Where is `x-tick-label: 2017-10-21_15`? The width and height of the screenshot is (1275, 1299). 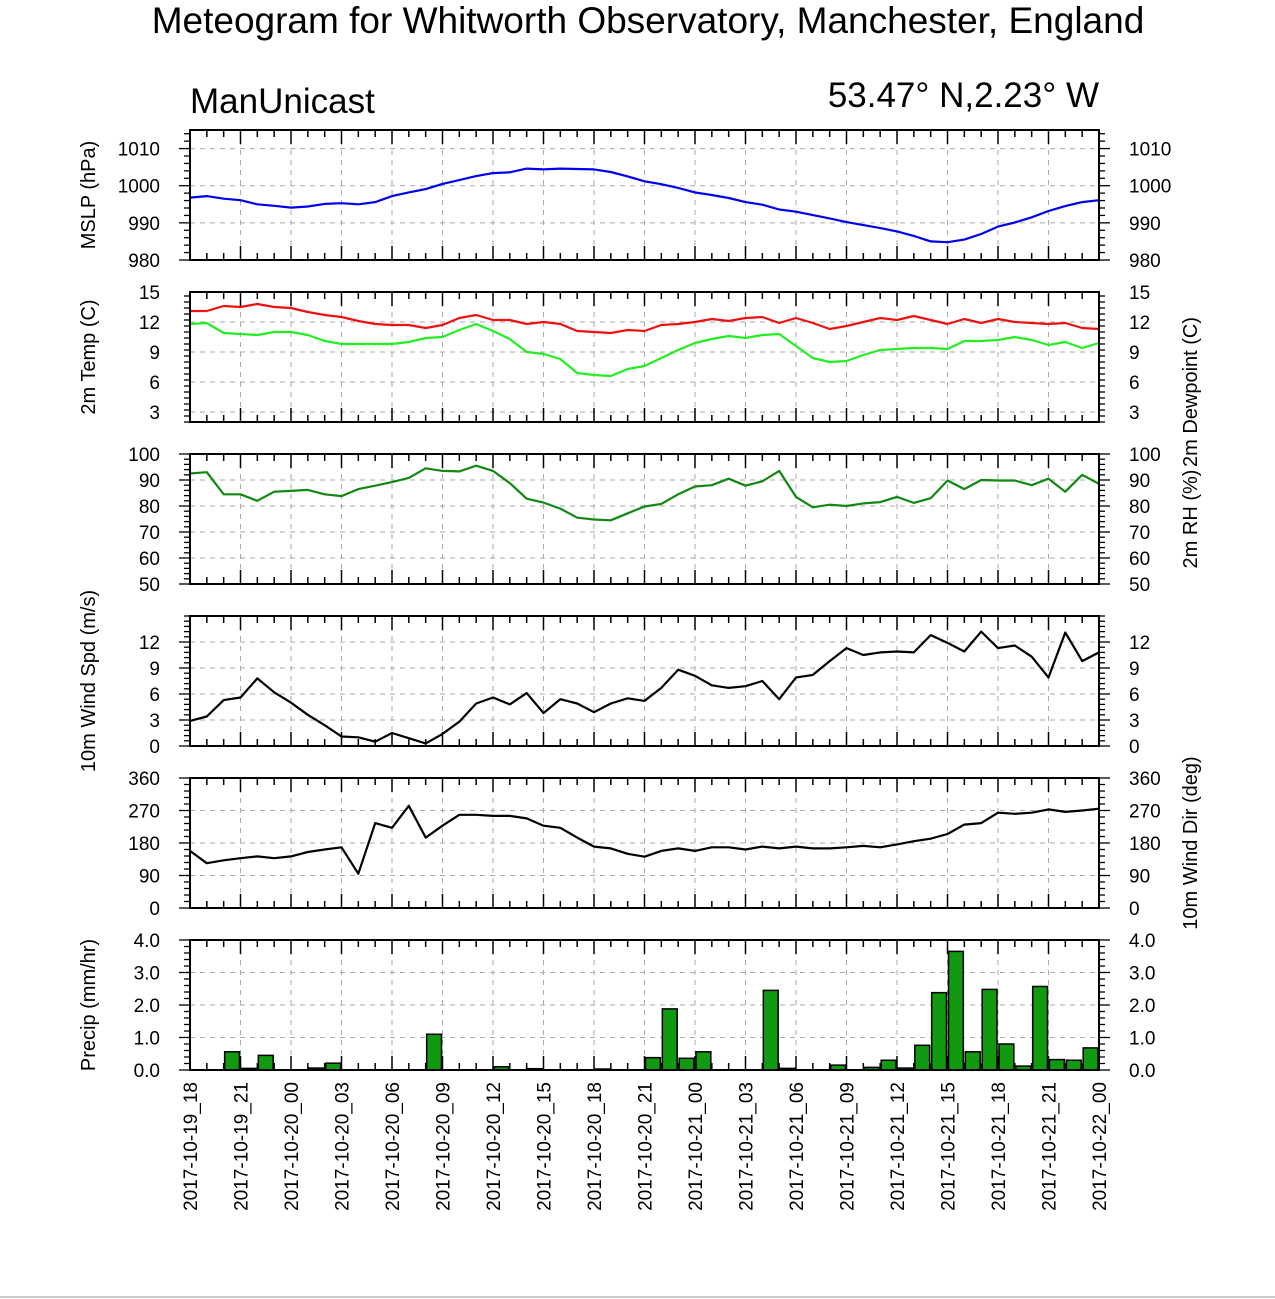 x-tick-label: 2017-10-21_15 is located at coordinates (949, 1146).